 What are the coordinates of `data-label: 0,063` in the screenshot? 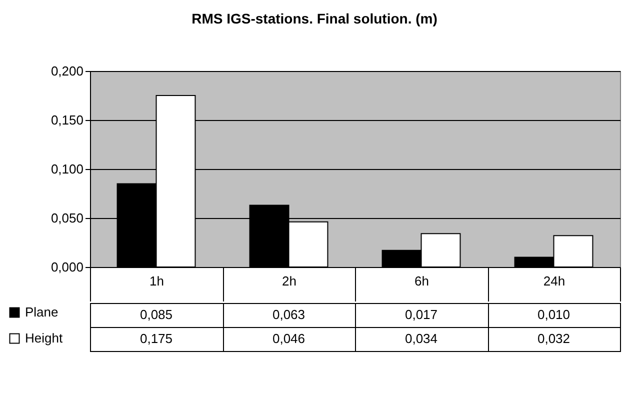 It's located at (289, 314).